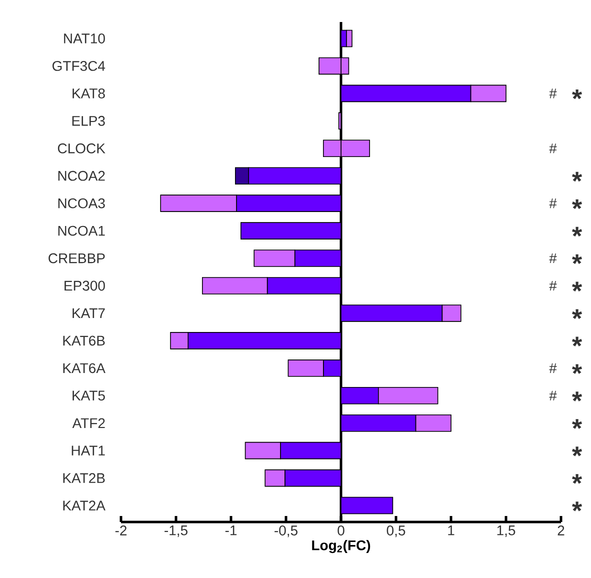 The image size is (591, 578). What do you see at coordinates (451, 531) in the screenshot?
I see `x-tick-label: 1` at bounding box center [451, 531].